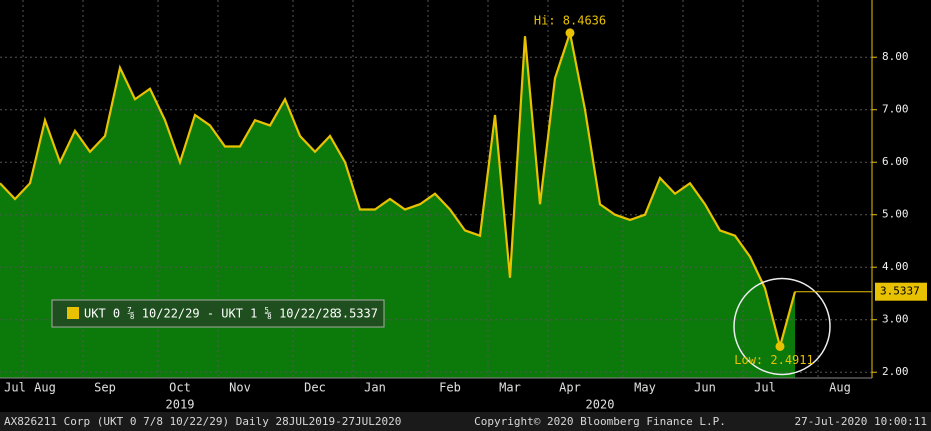 This screenshot has width=931, height=431. What do you see at coordinates (510, 388) in the screenshot?
I see `x-tick-label: Mar` at bounding box center [510, 388].